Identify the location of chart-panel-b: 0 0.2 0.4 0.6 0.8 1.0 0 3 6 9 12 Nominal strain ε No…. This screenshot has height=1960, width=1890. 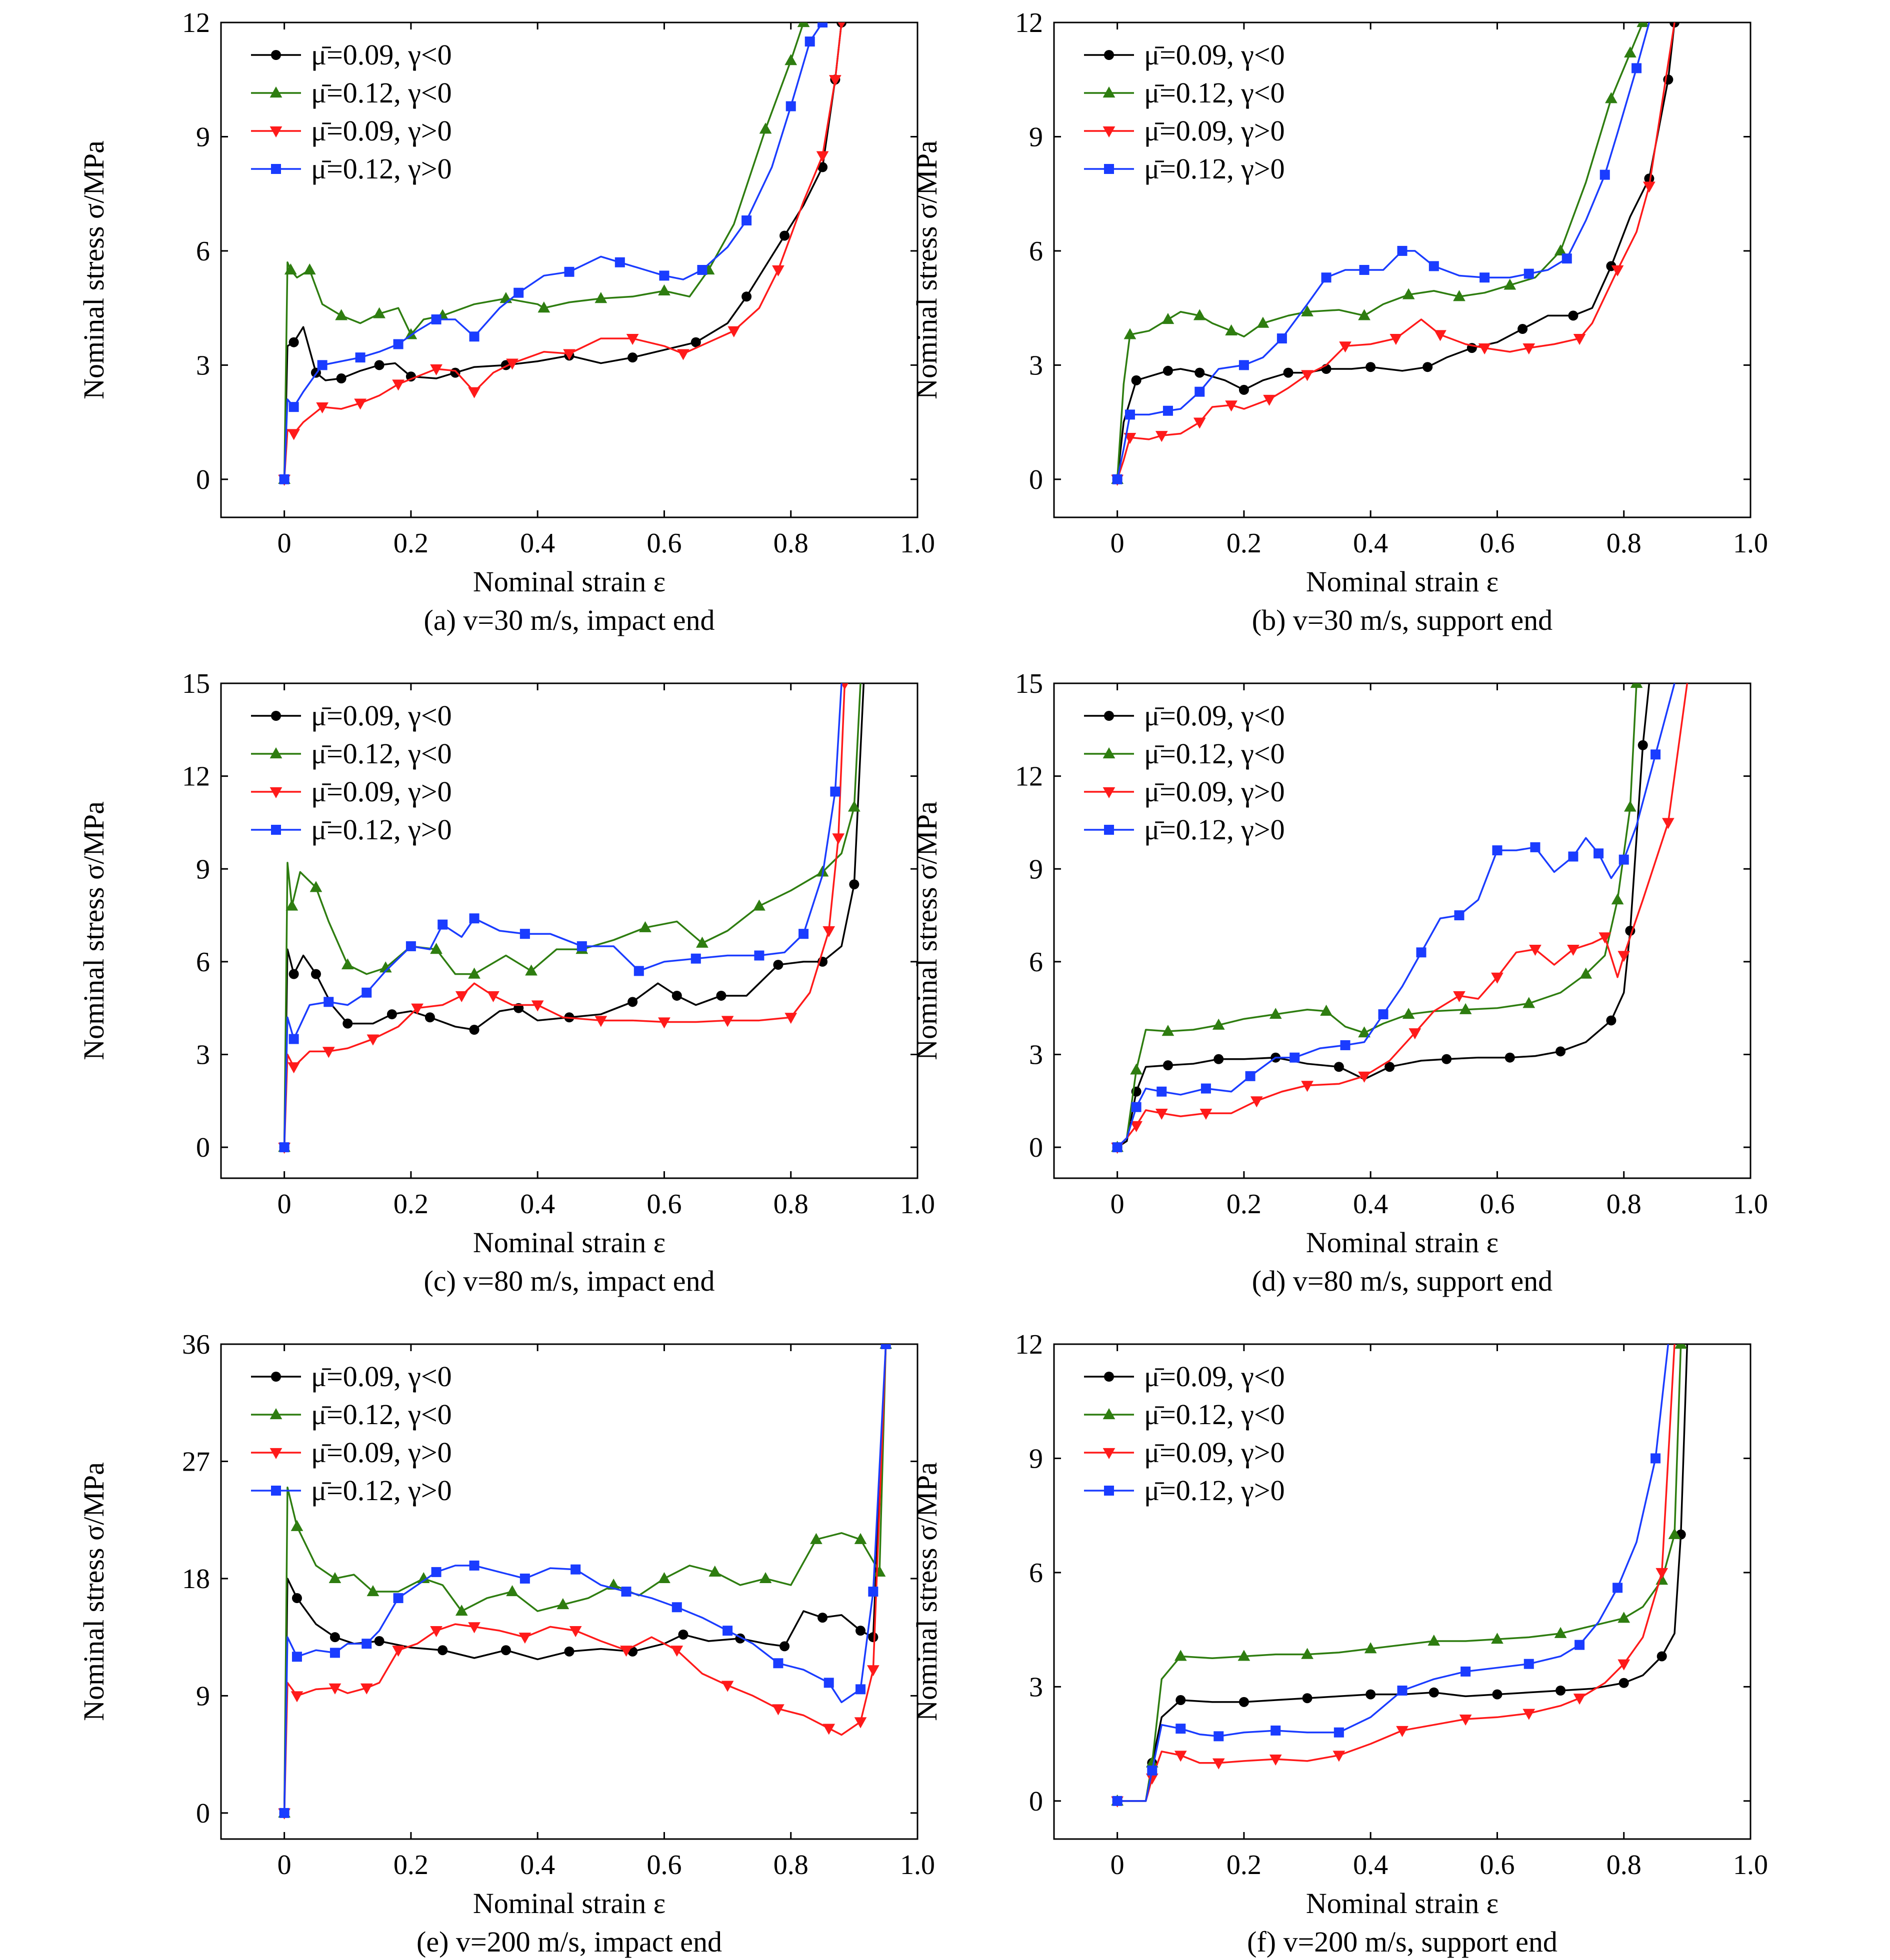
(1339, 321).